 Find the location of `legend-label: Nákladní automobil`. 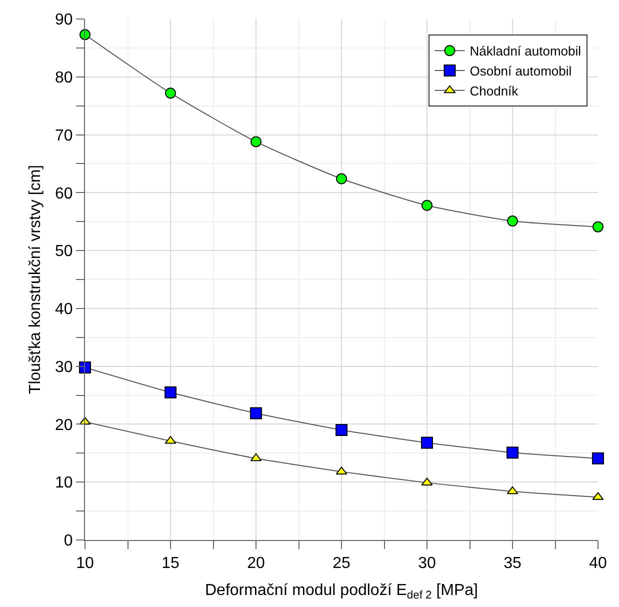

legend-label: Nákladní automobil is located at coordinates (526, 51).